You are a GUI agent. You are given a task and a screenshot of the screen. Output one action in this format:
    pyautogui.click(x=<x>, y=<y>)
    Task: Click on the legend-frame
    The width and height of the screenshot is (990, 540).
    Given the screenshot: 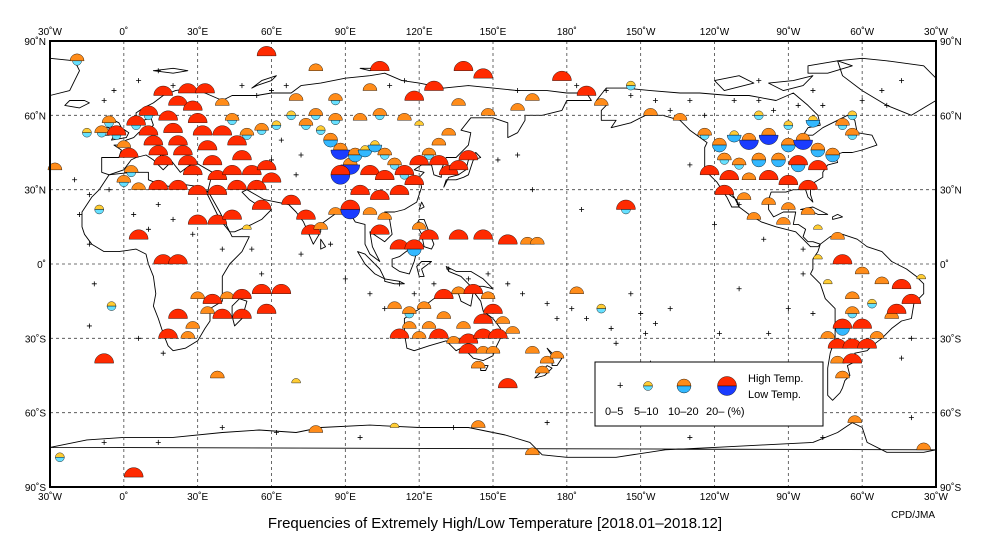 What is the action you would take?
    pyautogui.click(x=709, y=394)
    